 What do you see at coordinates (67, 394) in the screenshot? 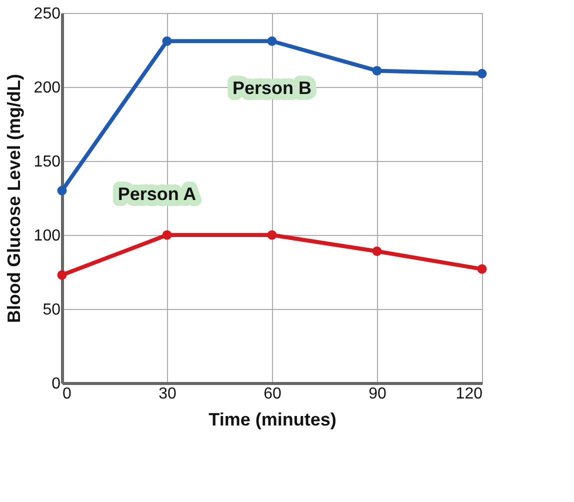
I see `x-tick-label: 0` at bounding box center [67, 394].